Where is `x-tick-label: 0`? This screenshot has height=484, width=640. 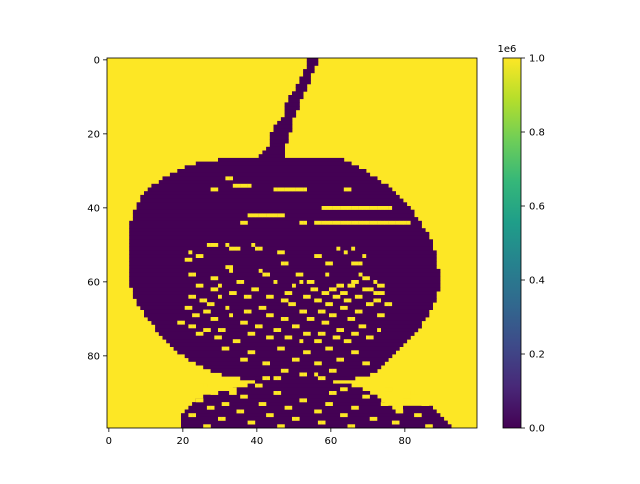 x-tick-label: 0 is located at coordinates (109, 441).